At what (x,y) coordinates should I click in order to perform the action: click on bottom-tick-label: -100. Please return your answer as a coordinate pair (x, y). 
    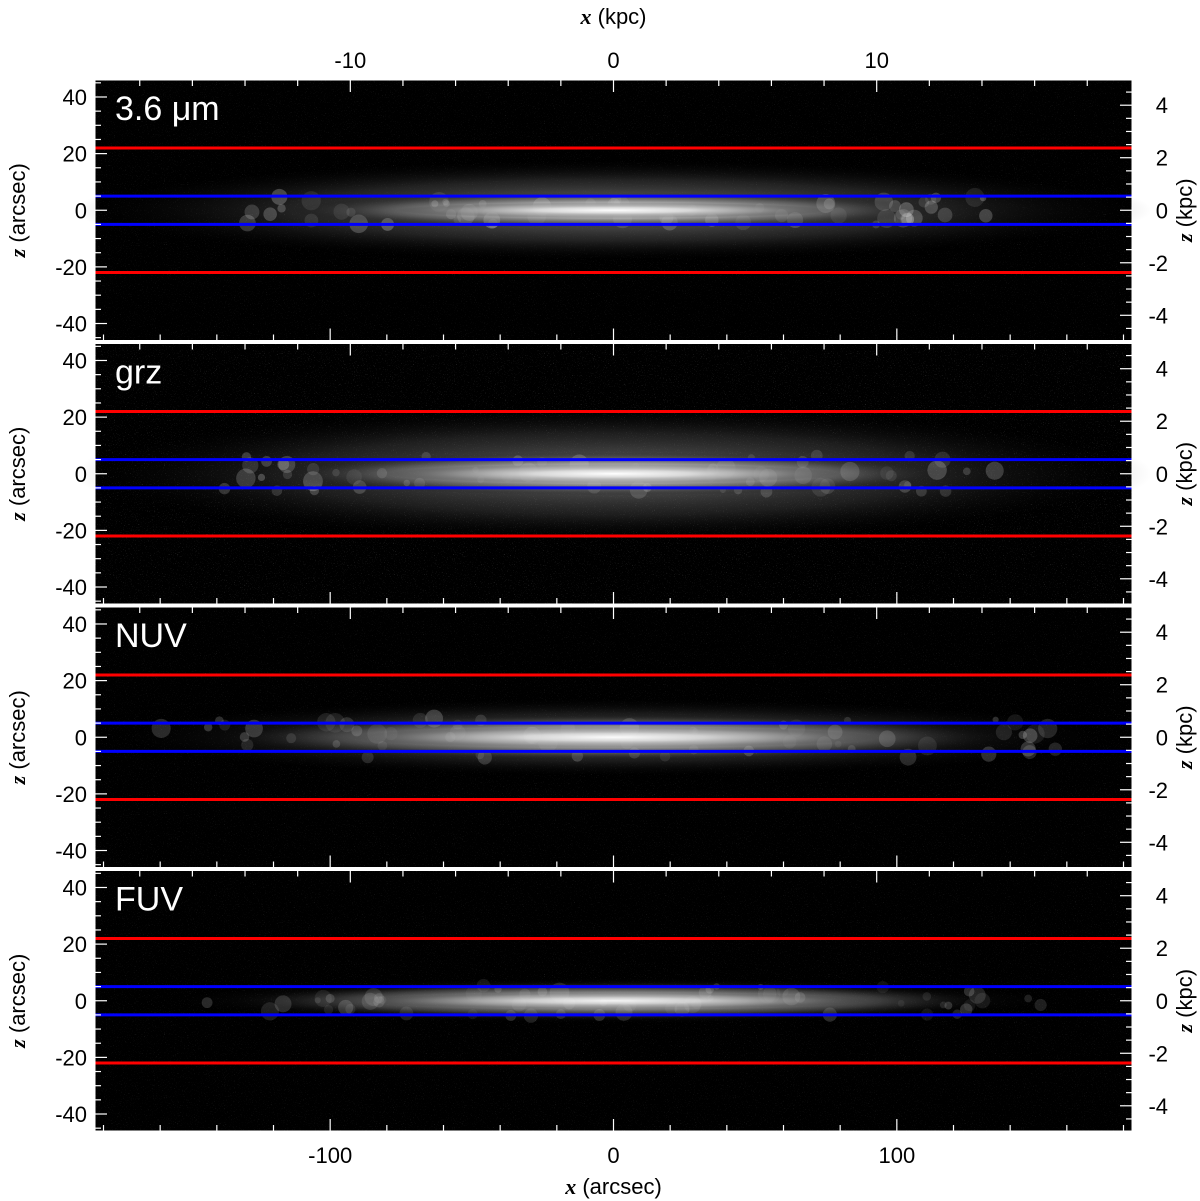
    Looking at the image, I should click on (330, 1155).